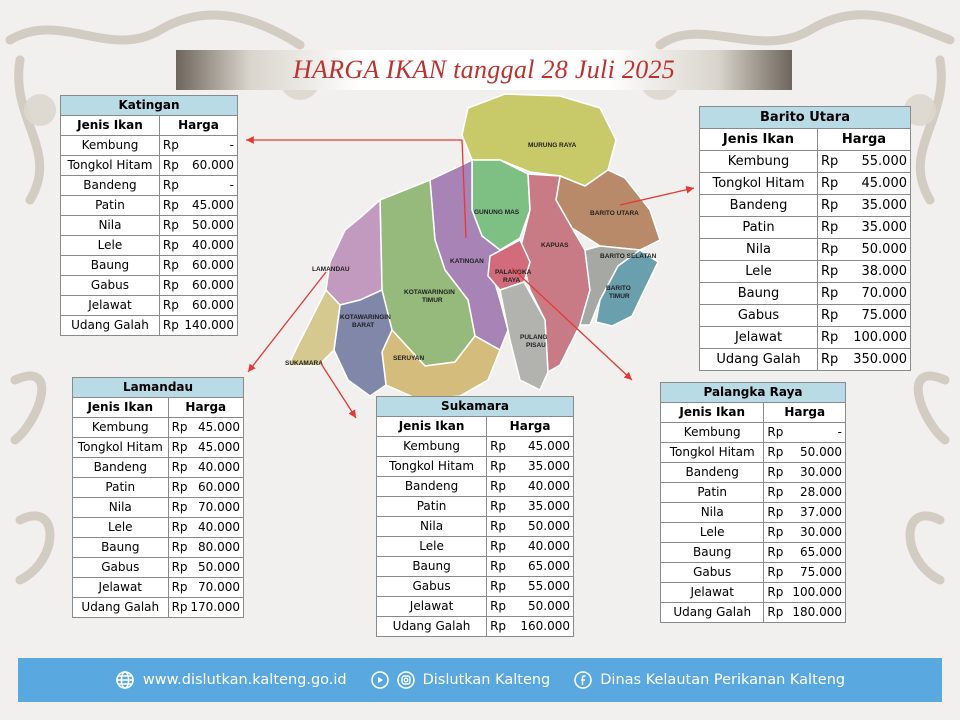 The width and height of the screenshot is (960, 720). I want to click on table-row: Tongkol Hitam Rp 50.000, so click(752, 452).